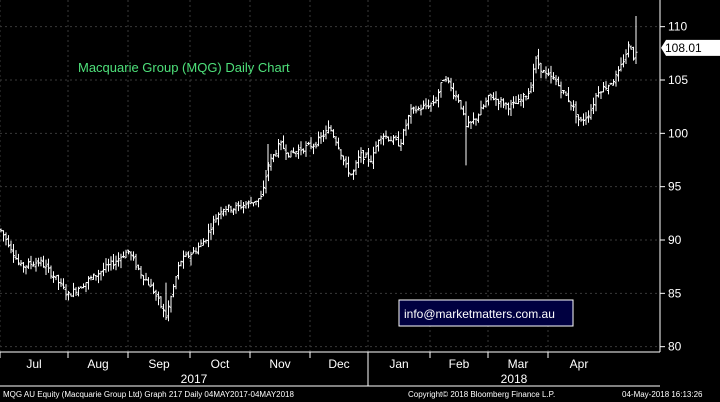 Image resolution: width=720 pixels, height=402 pixels. I want to click on watermark-text: info@marketmatters.com.au, so click(479, 314).